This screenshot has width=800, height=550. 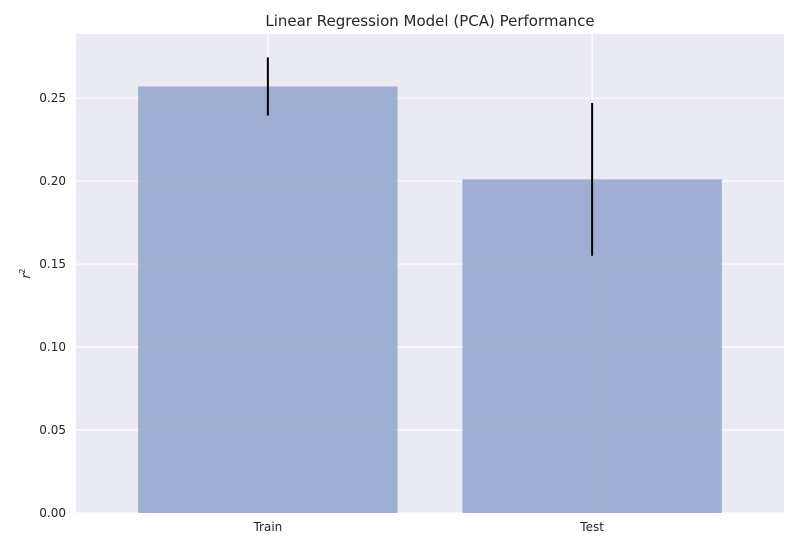 What do you see at coordinates (52, 98) in the screenshot?
I see `y-tick-label: 0.25` at bounding box center [52, 98].